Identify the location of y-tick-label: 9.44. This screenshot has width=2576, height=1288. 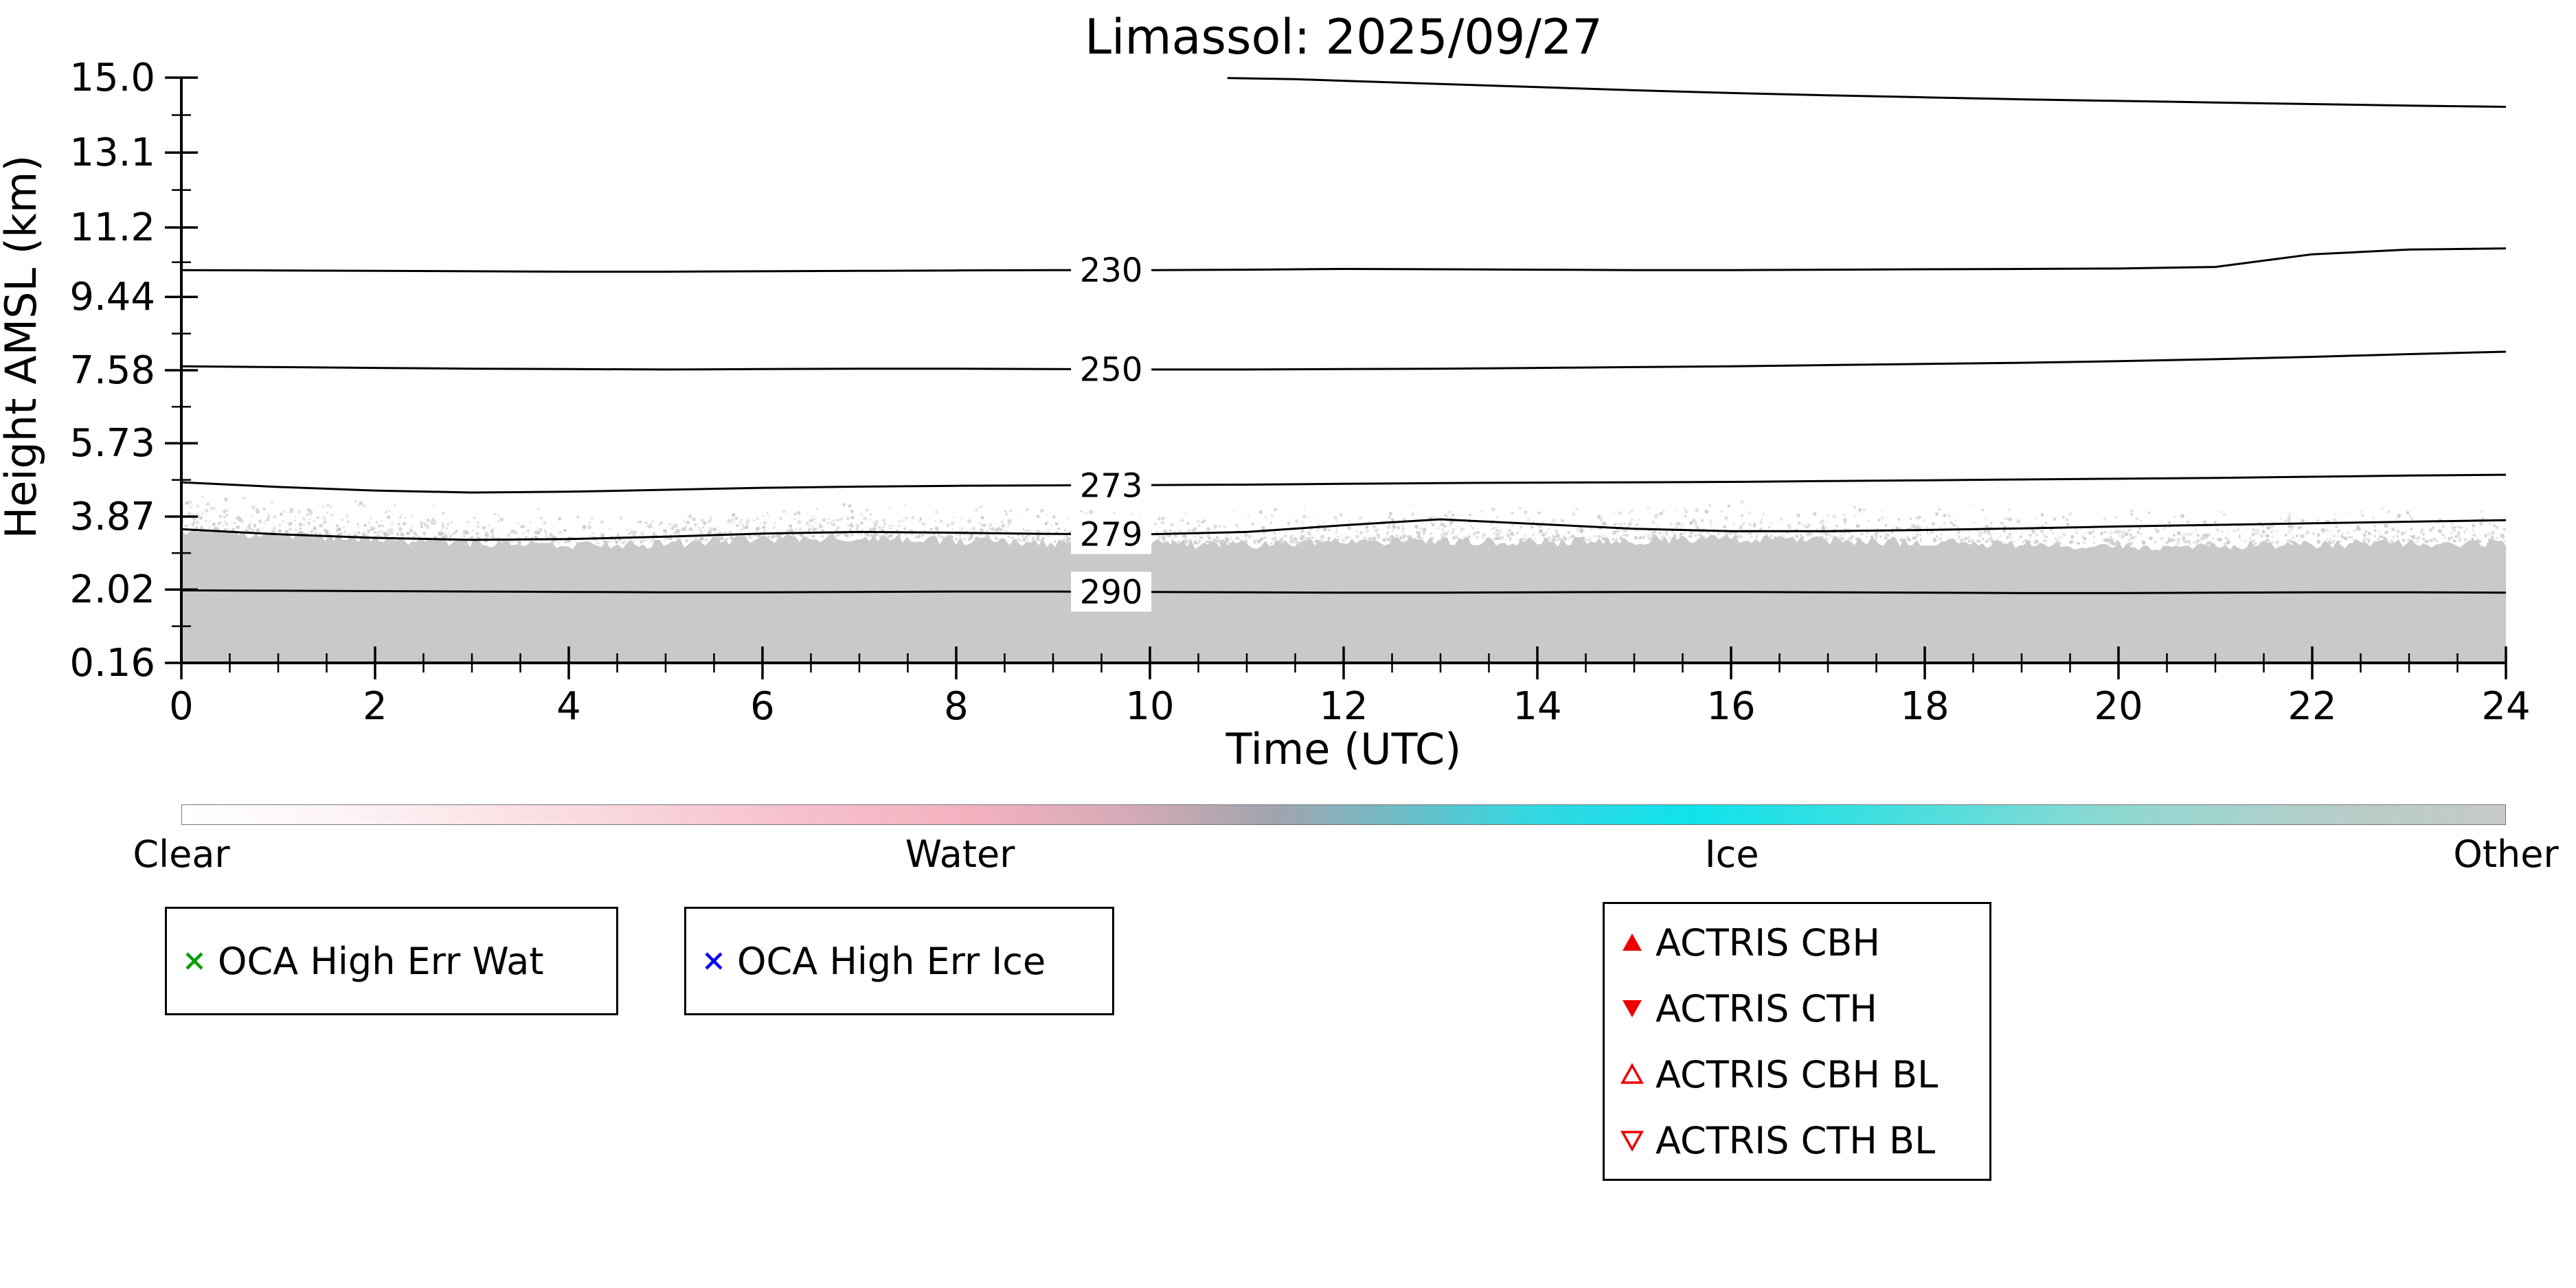
(112, 297).